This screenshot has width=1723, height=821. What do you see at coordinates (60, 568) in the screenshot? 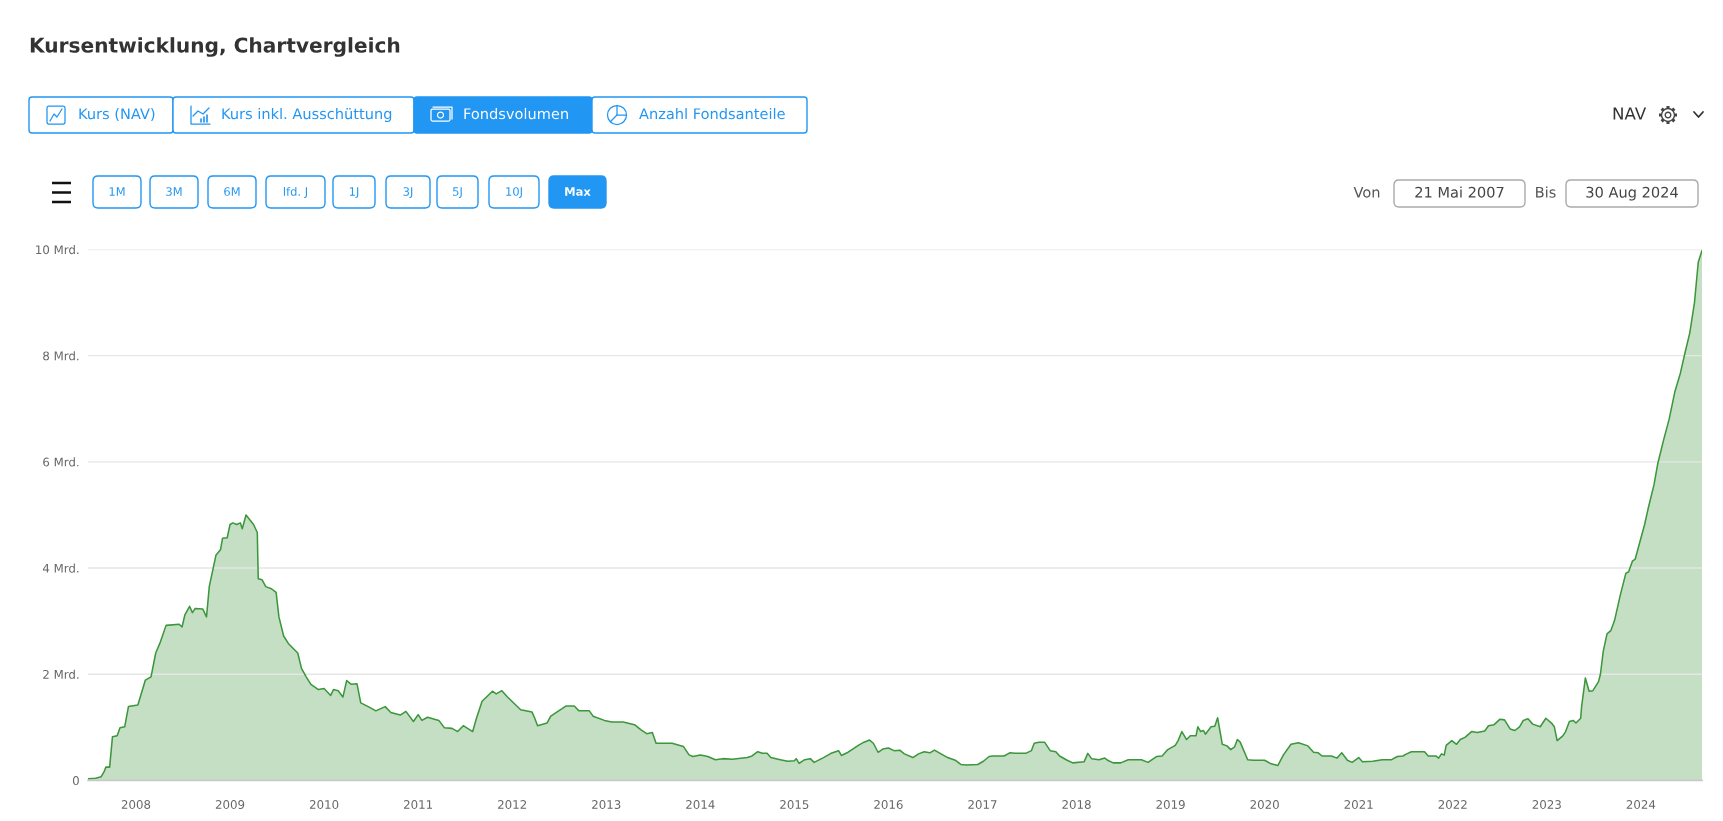
I see `y-tick-label: 4 Mrd.` at bounding box center [60, 568].